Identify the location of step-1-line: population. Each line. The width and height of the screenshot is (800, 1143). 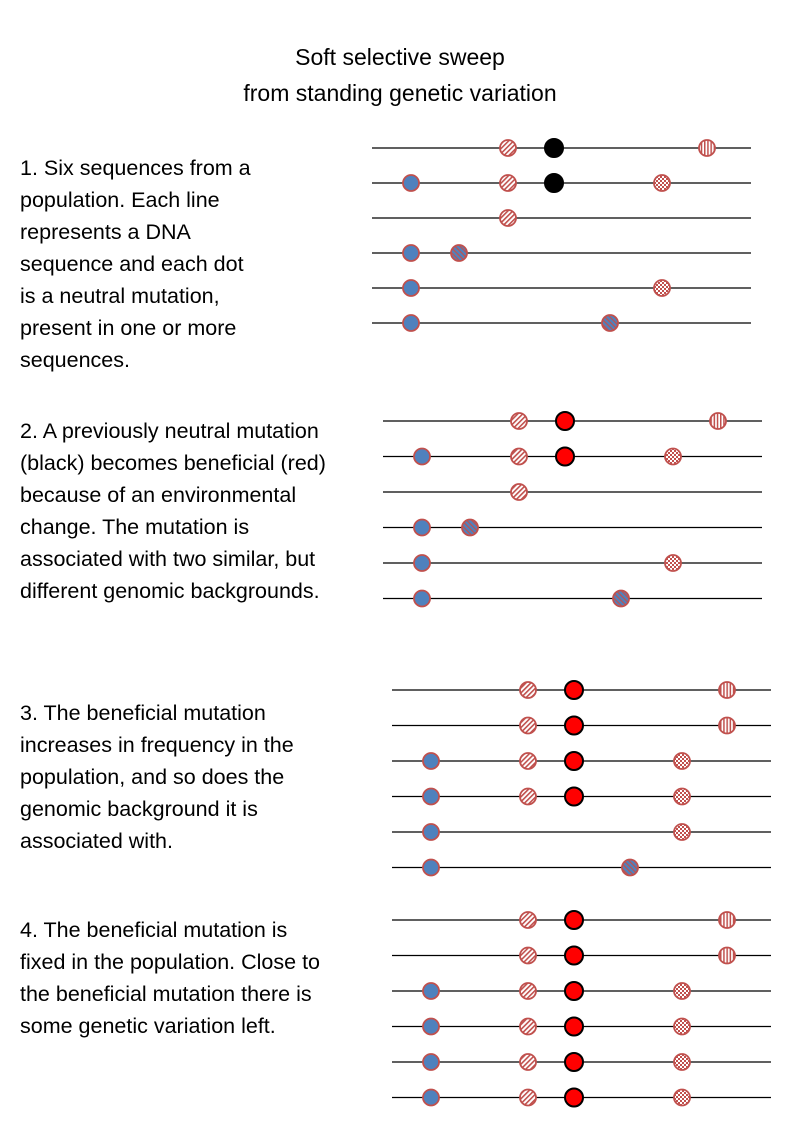
(120, 200).